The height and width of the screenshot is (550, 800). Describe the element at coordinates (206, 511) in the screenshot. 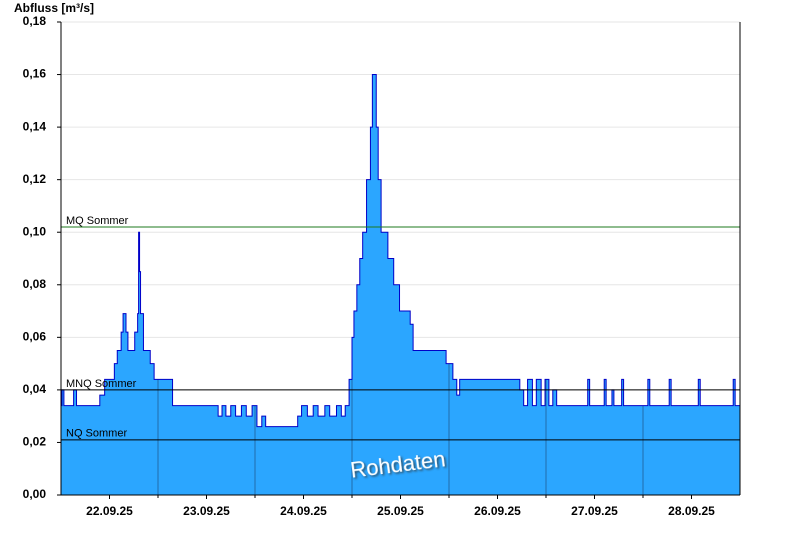

I see `x-tick-label: 23.09.25` at that location.